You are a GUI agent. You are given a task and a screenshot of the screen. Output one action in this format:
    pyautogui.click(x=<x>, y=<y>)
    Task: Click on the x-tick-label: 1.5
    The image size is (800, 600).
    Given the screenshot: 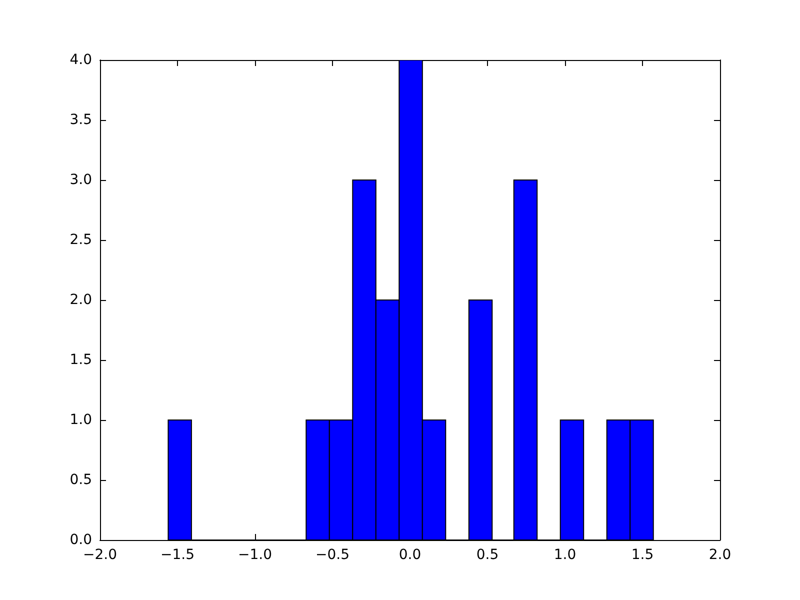 What is the action you would take?
    pyautogui.click(x=642, y=555)
    